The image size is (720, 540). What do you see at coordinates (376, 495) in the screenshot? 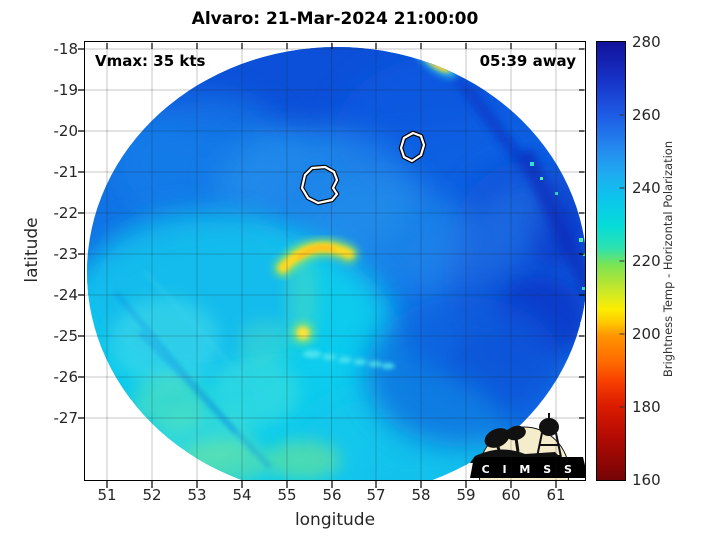
I see `x-tick: 57` at bounding box center [376, 495].